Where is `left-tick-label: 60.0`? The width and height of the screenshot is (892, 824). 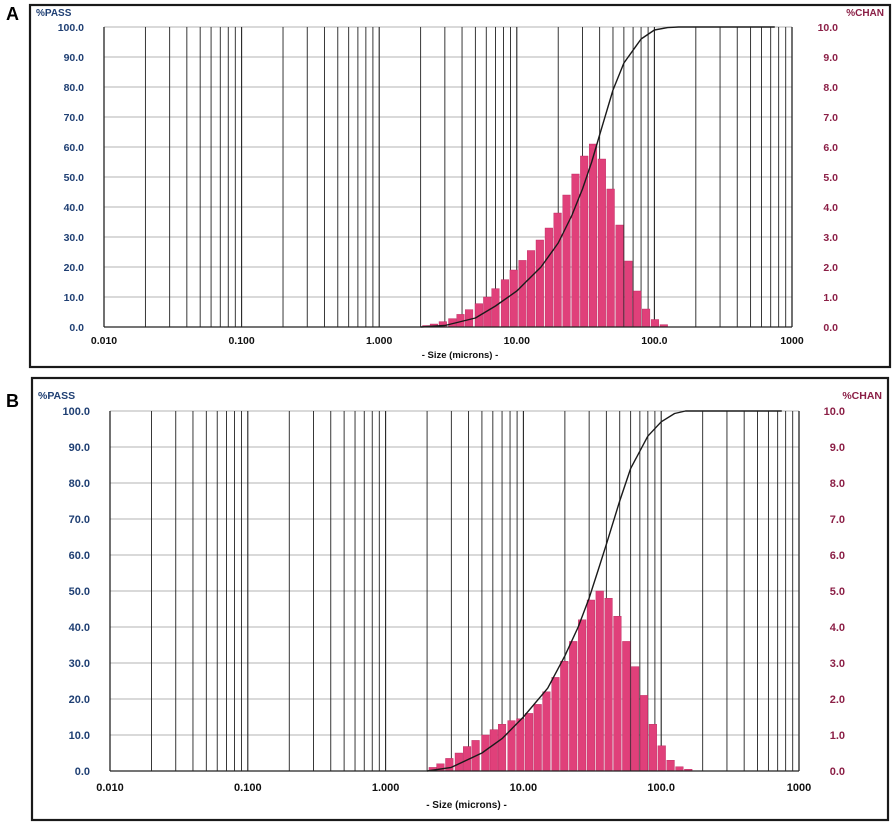 left-tick-label: 60.0 is located at coordinates (74, 148).